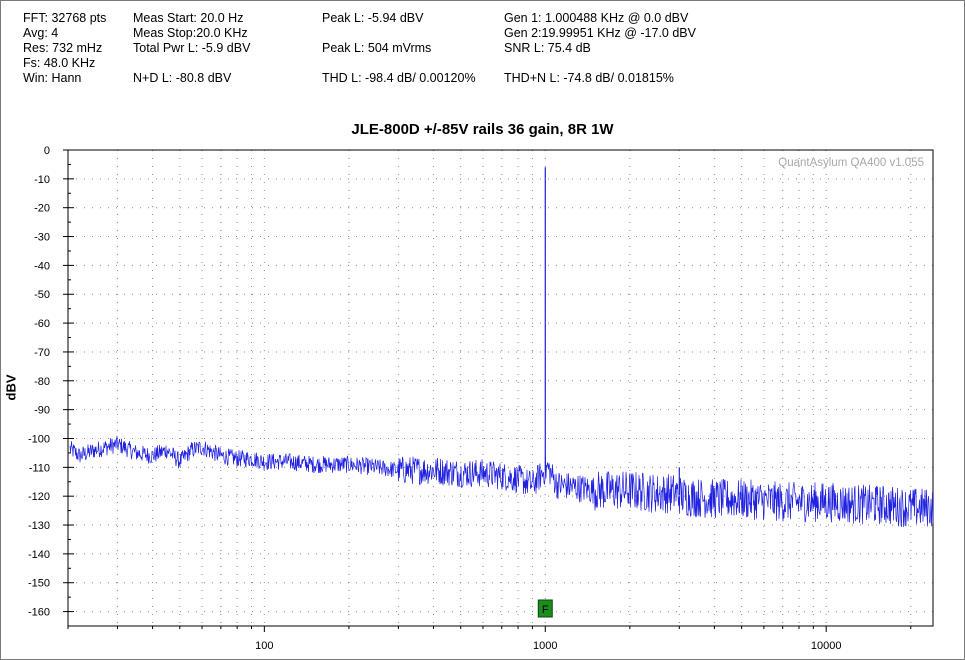 The height and width of the screenshot is (660, 965). What do you see at coordinates (42, 180) in the screenshot?
I see `y-tick-label: -10` at bounding box center [42, 180].